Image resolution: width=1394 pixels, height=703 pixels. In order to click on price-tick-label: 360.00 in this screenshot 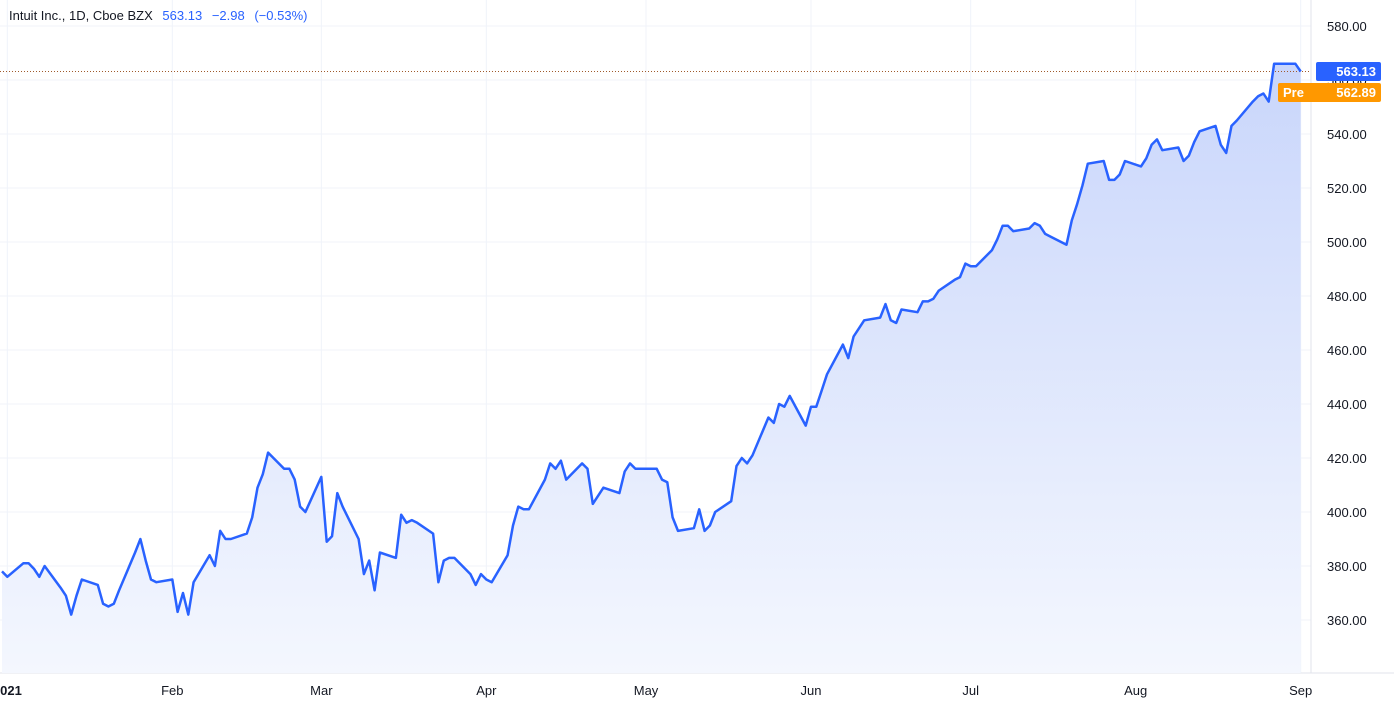, I will do `click(1347, 620)`.